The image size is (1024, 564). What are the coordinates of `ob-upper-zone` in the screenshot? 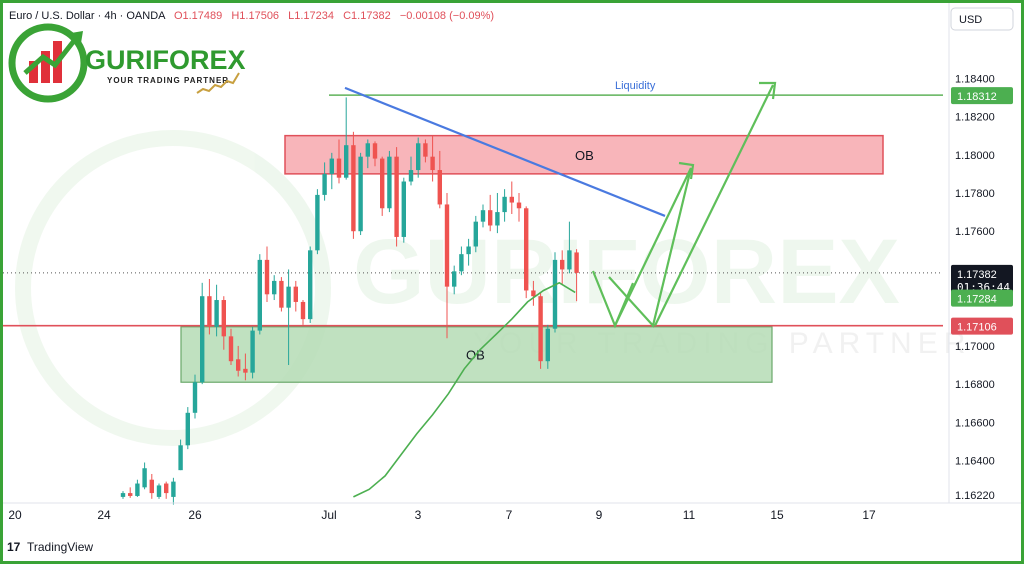 It's located at (584, 154).